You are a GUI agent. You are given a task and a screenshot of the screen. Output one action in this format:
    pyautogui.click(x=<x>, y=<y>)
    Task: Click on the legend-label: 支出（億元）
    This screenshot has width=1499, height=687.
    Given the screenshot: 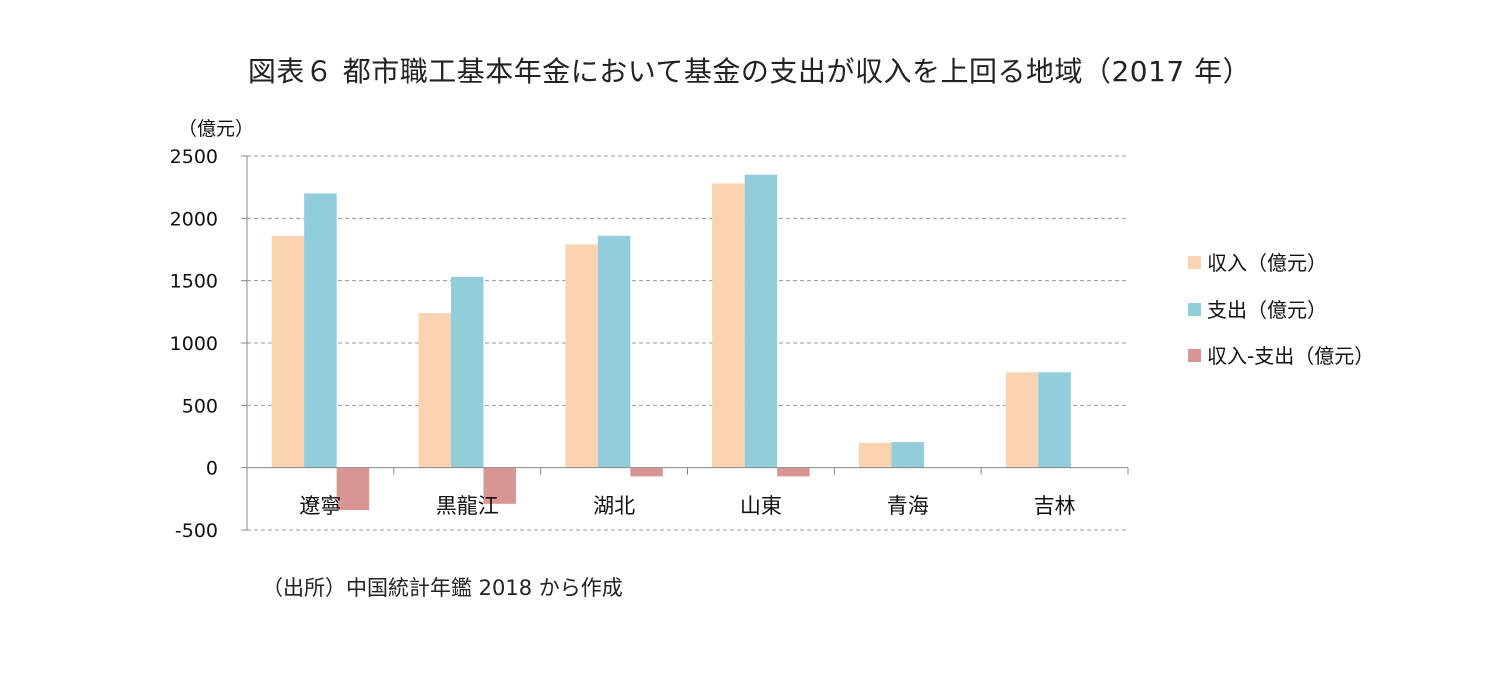 What is the action you would take?
    pyautogui.click(x=1267, y=310)
    